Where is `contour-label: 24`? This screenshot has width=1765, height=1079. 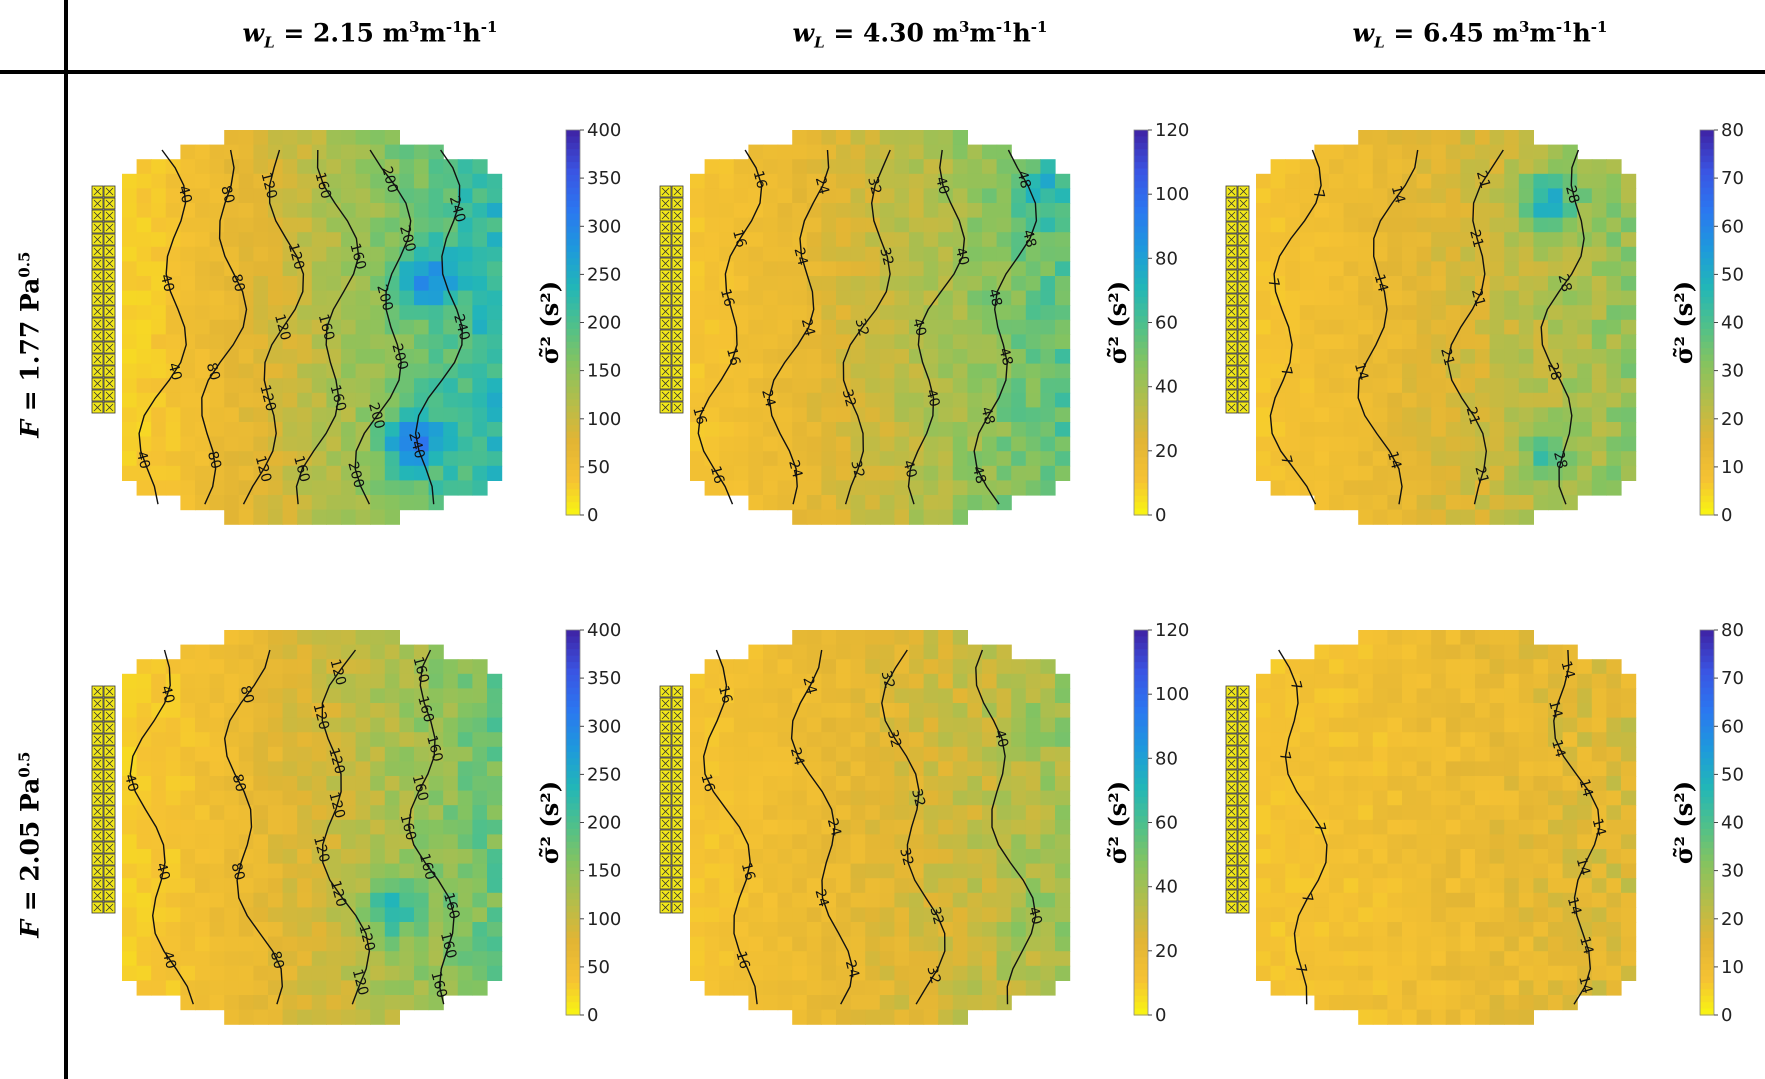 contour-label: 24 is located at coordinates (797, 756).